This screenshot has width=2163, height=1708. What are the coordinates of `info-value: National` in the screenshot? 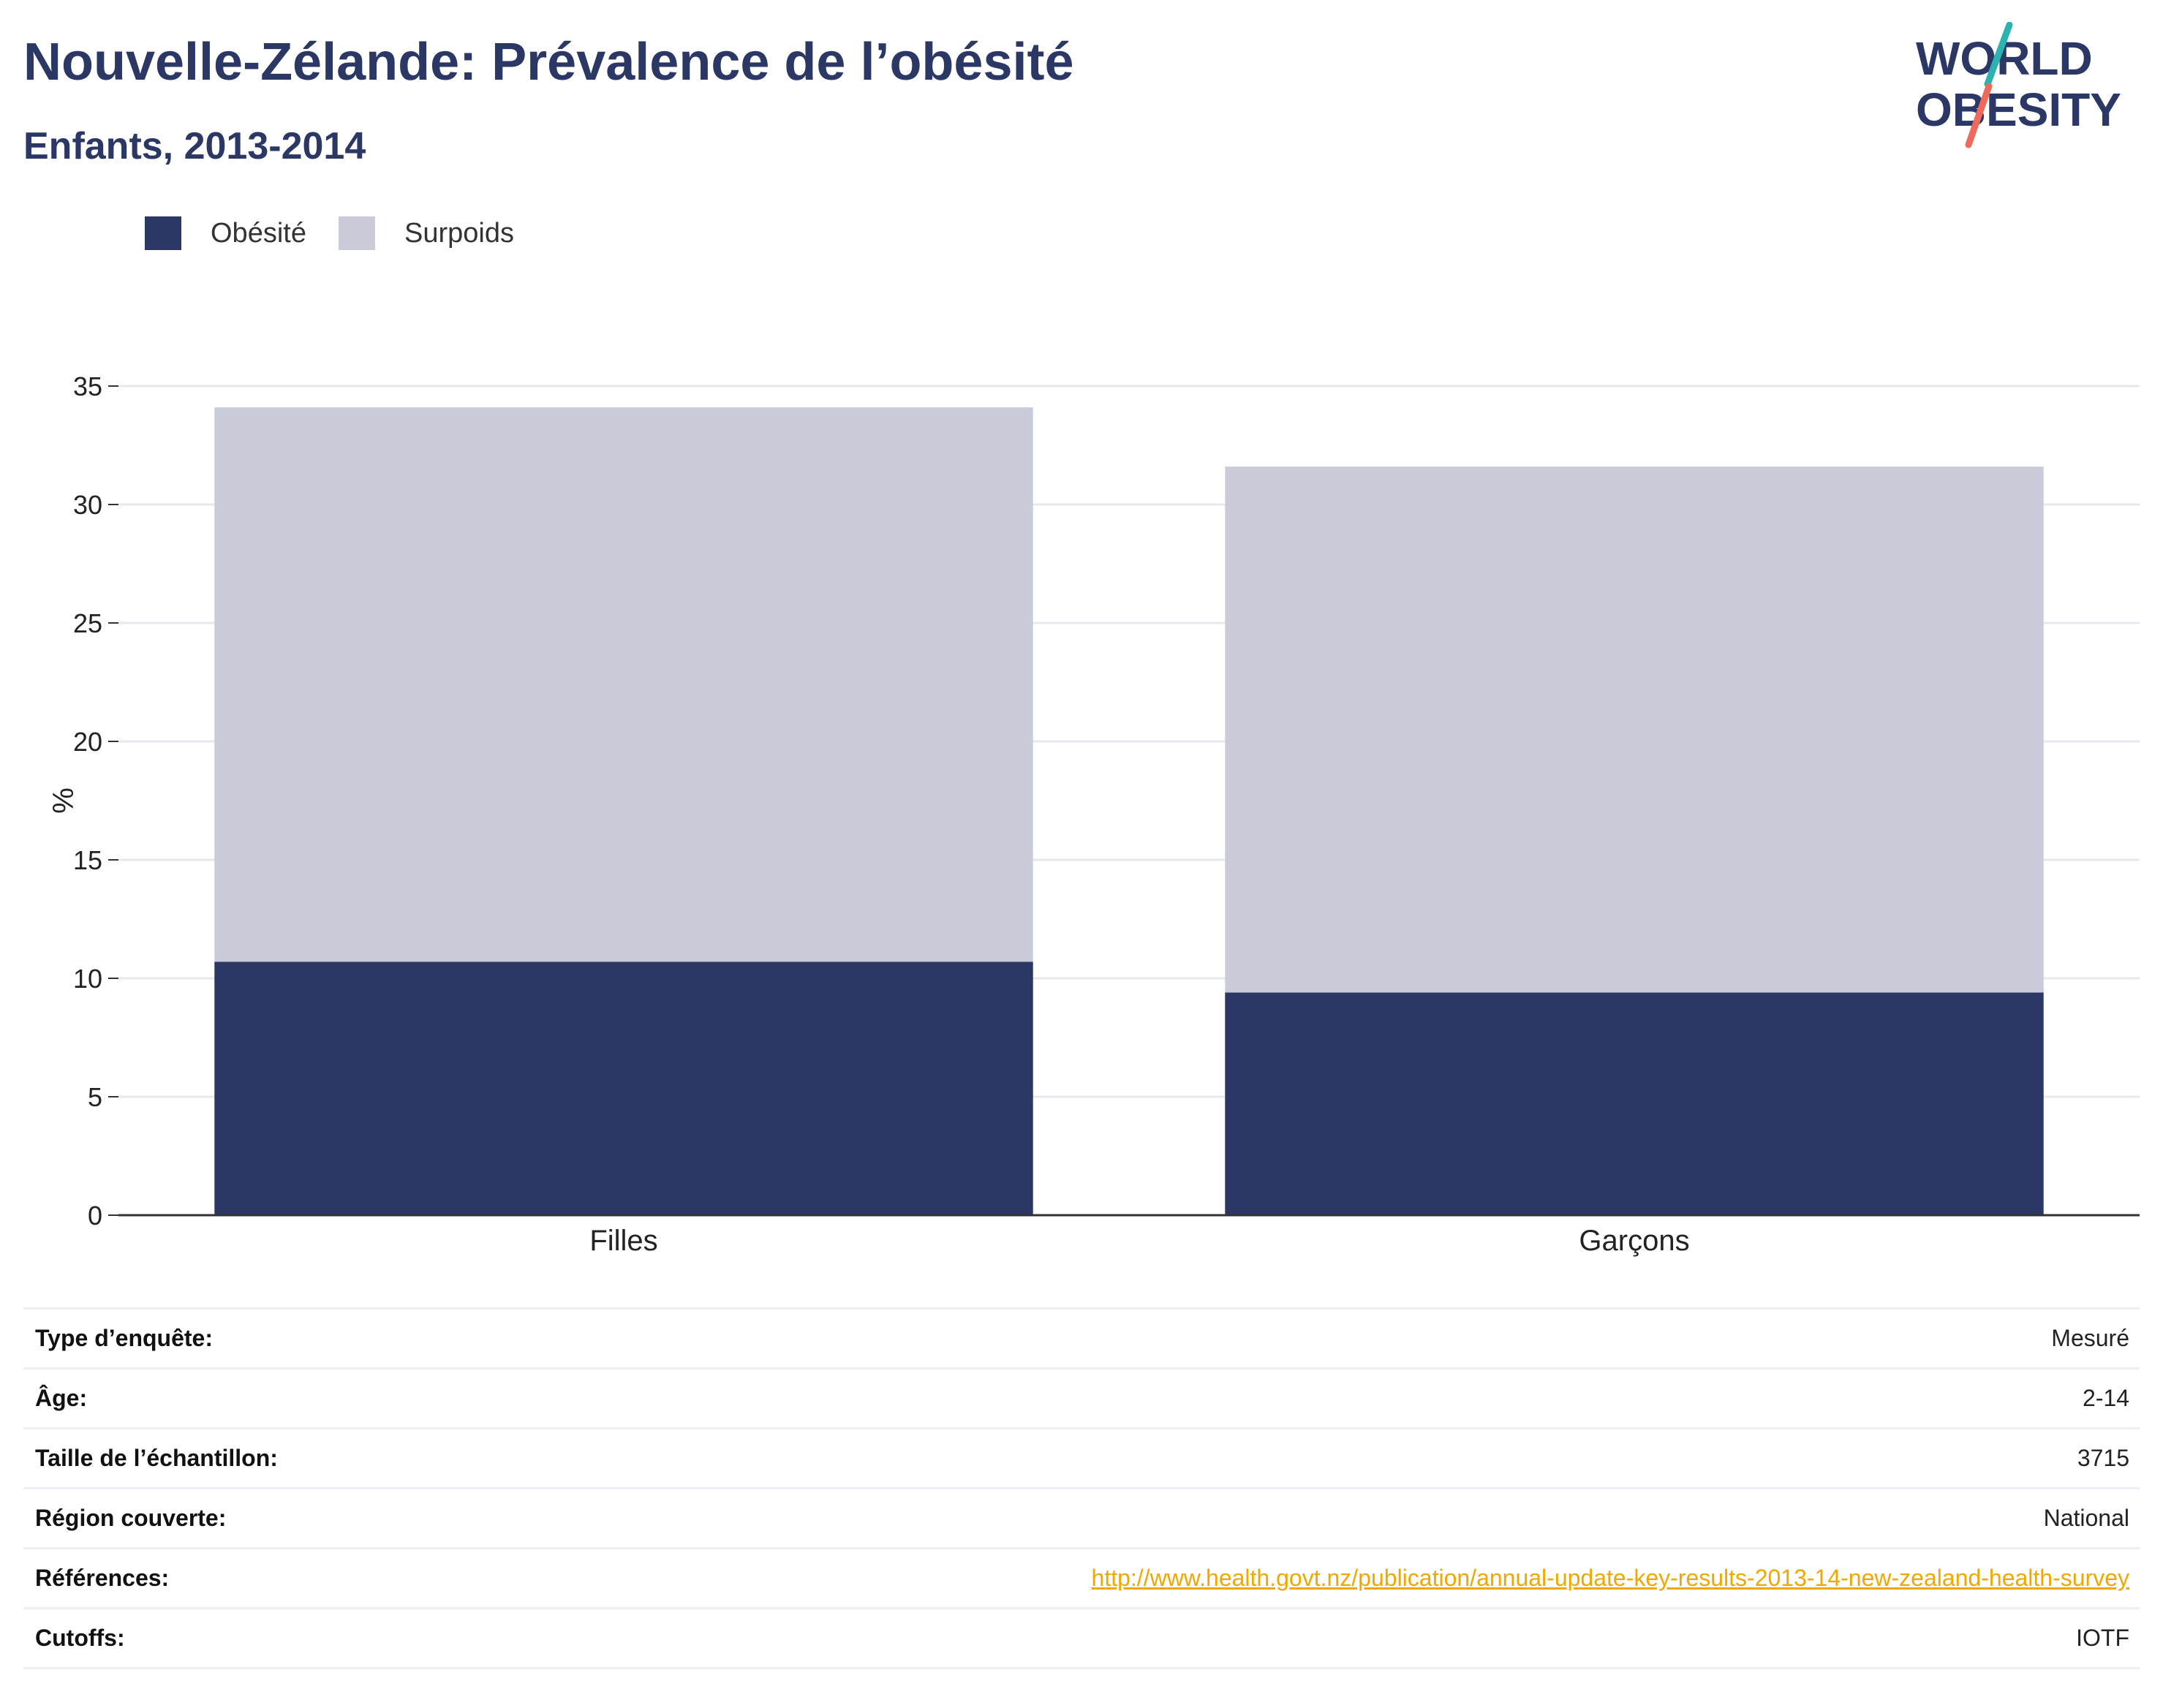 It's located at (2086, 1518).